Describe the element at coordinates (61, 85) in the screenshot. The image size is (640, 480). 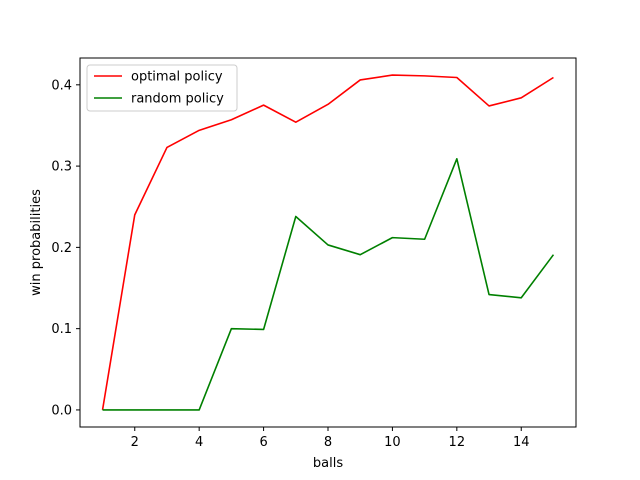
I see `y-tick-label: 0.4` at that location.